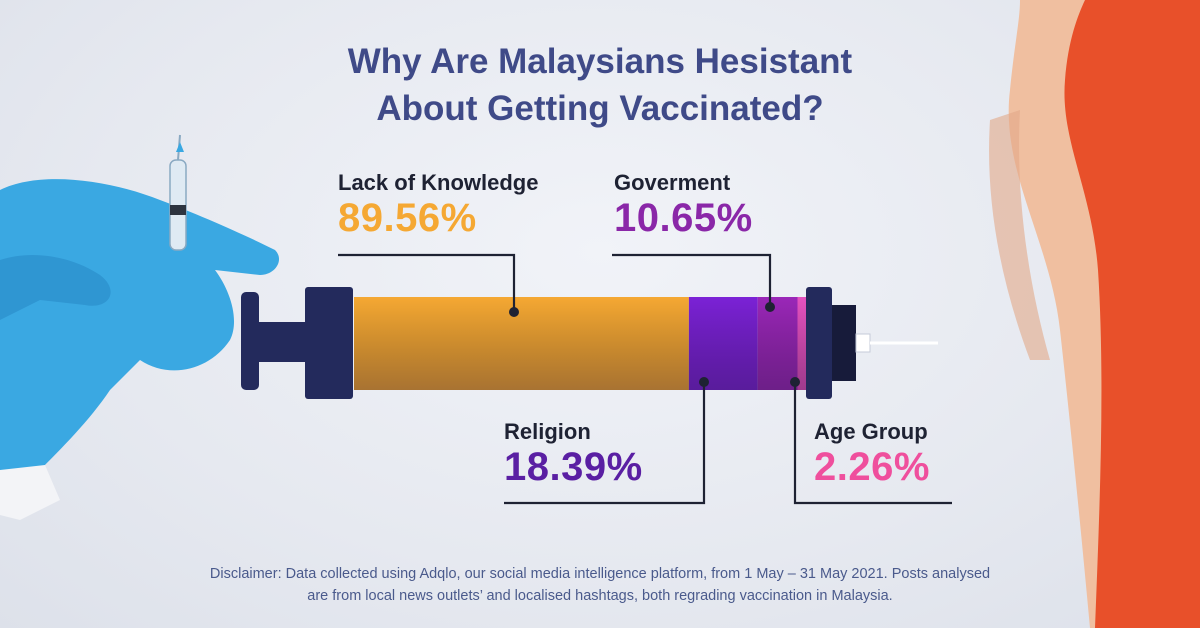 This screenshot has width=1200, height=628. I want to click on value-label: 10.65%, so click(683, 218).